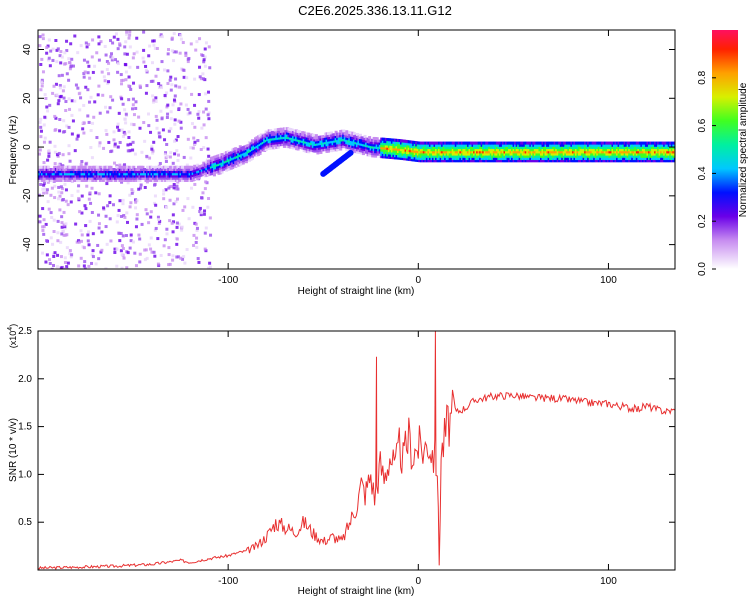 Image resolution: width=750 pixels, height=600 pixels. What do you see at coordinates (25, 474) in the screenshot?
I see `snr-y-tick-label: 1.0` at bounding box center [25, 474].